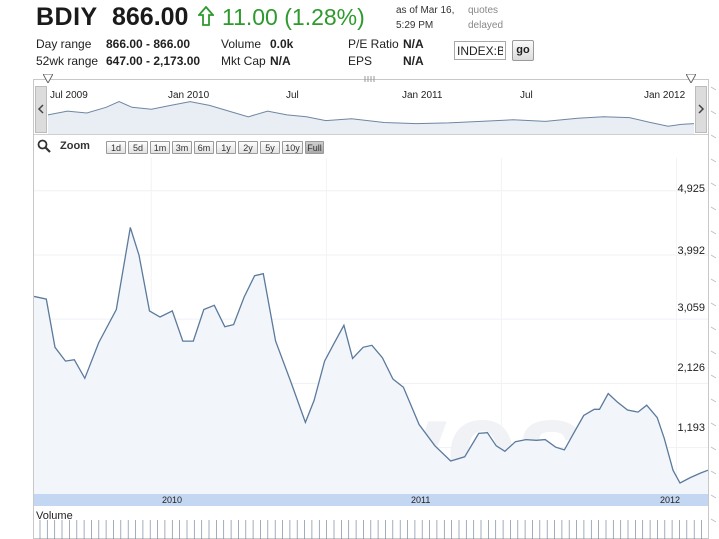  I want to click on right-edge-ticks, so click(713, 304).